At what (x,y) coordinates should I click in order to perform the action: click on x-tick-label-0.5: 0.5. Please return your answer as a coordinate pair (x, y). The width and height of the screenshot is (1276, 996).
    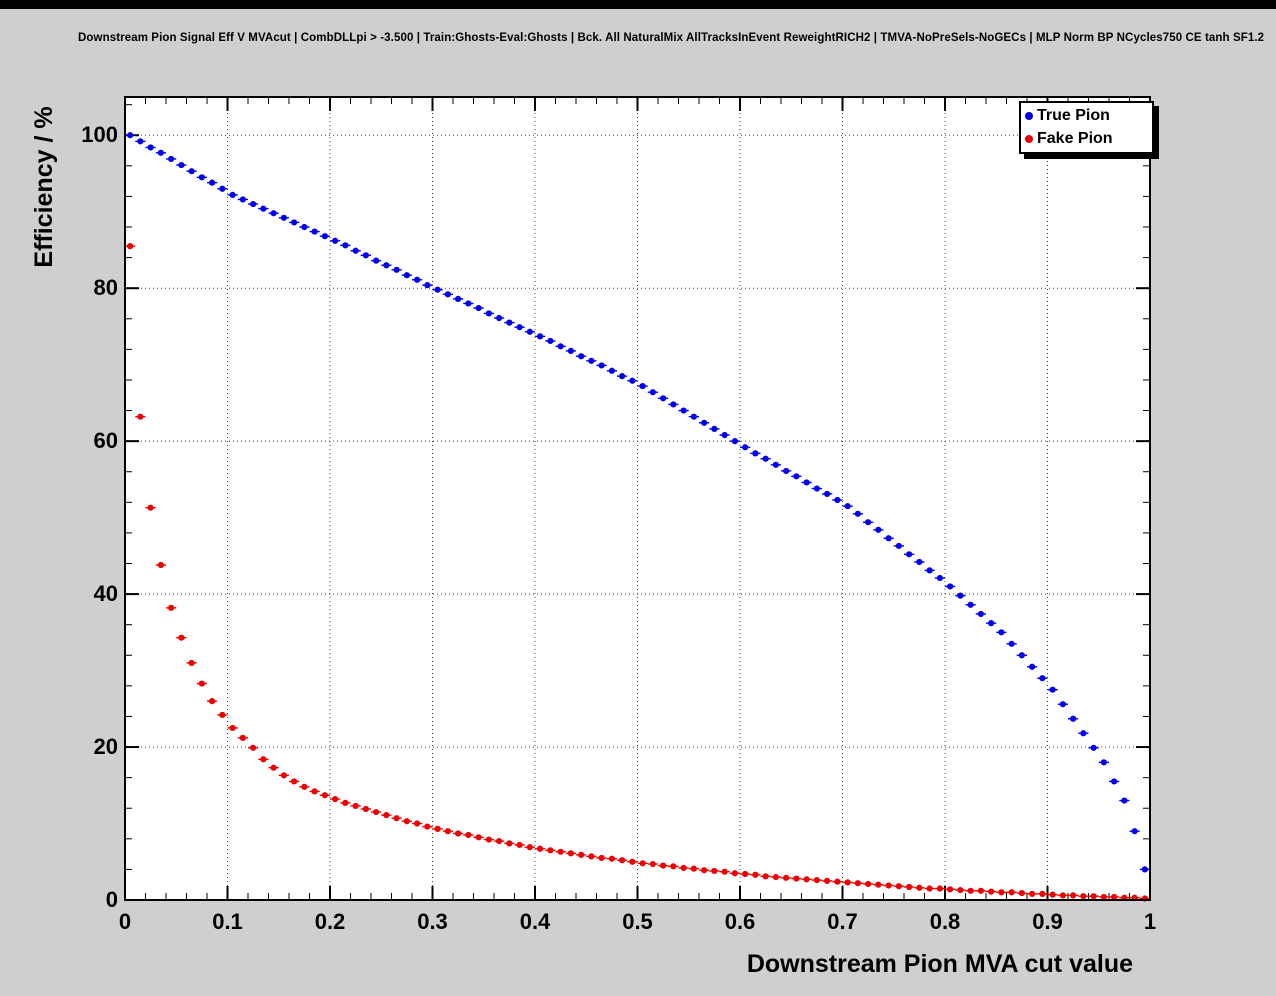
    Looking at the image, I should click on (637, 921).